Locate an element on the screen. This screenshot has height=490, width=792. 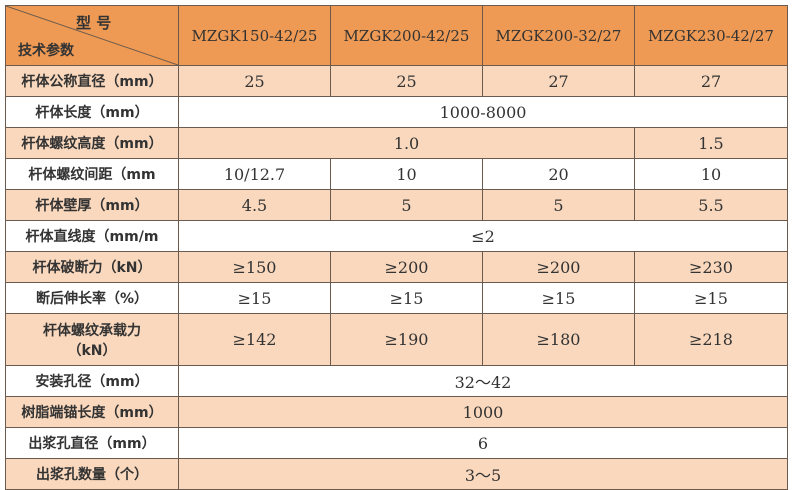
row-label-line2: （kN） is located at coordinates (92, 350).